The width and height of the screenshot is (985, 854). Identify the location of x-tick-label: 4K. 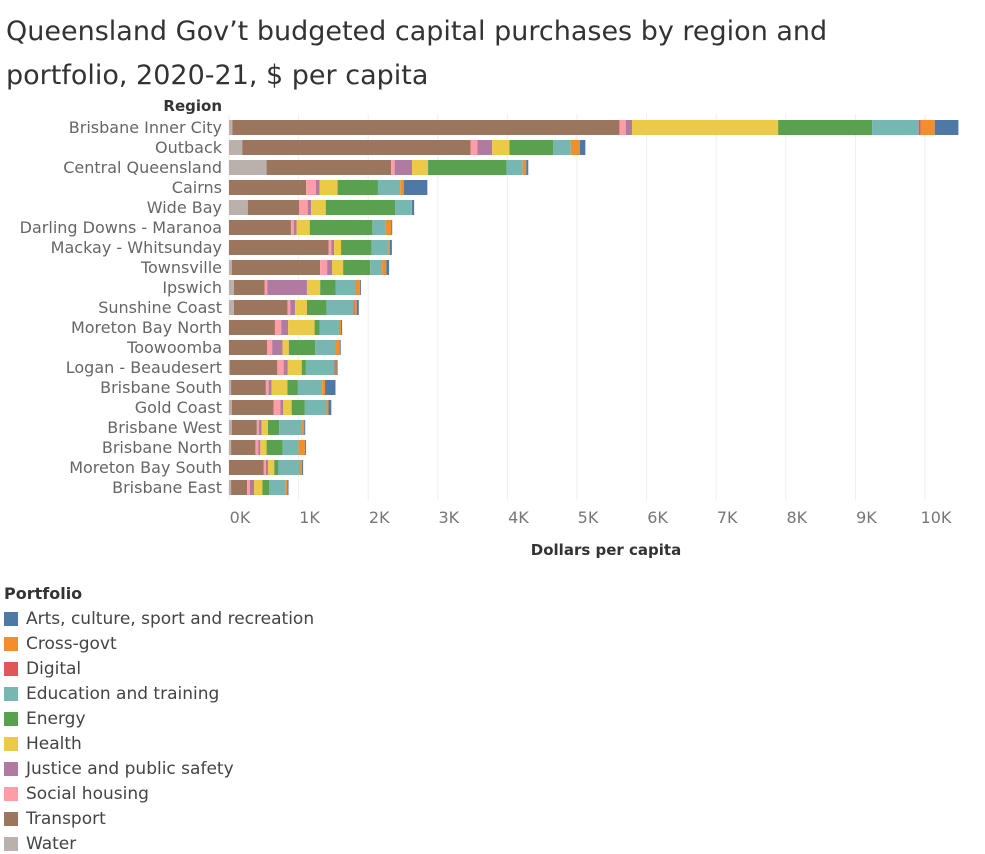
(518, 517).